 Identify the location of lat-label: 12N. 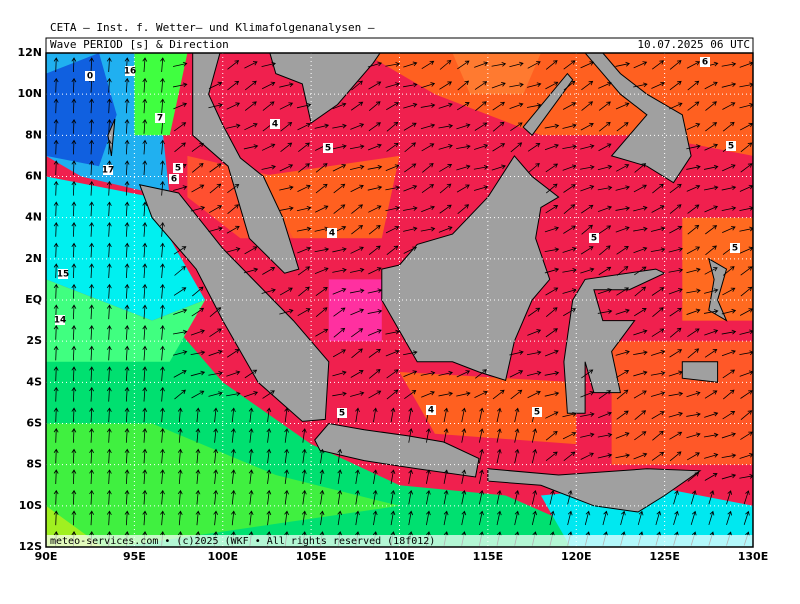
(29, 52).